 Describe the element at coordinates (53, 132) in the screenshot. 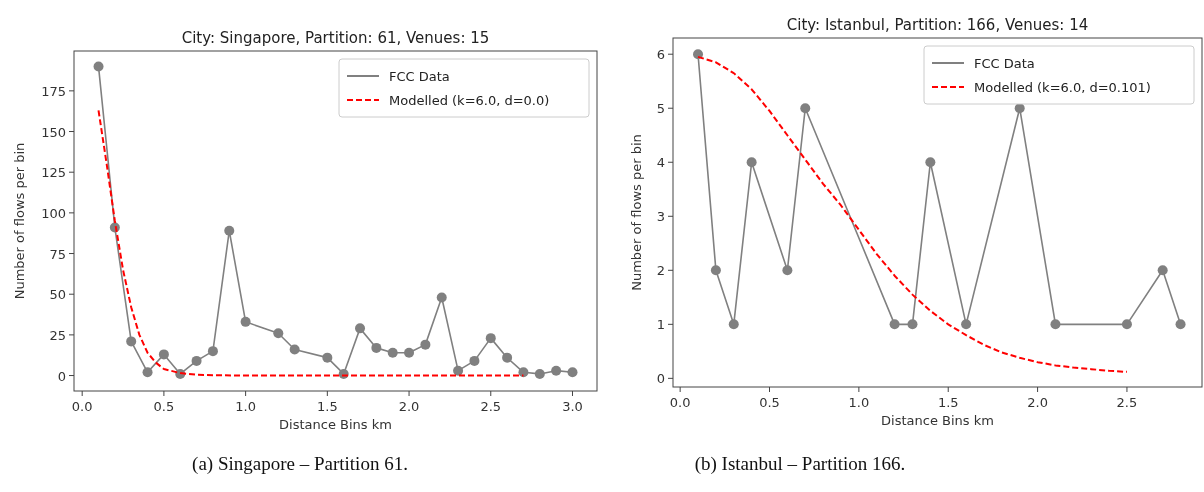

I see `y-tick-label: 150` at that location.